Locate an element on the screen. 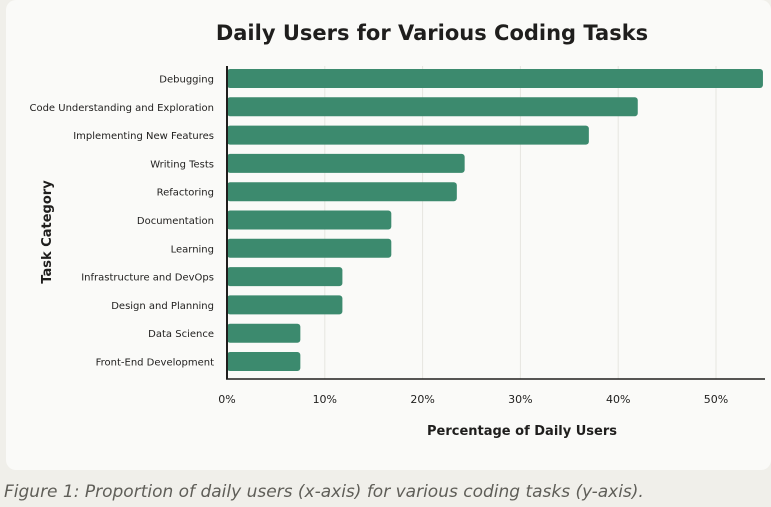 This screenshot has width=771, height=507. category-label: Implementing New Features is located at coordinates (143, 136).